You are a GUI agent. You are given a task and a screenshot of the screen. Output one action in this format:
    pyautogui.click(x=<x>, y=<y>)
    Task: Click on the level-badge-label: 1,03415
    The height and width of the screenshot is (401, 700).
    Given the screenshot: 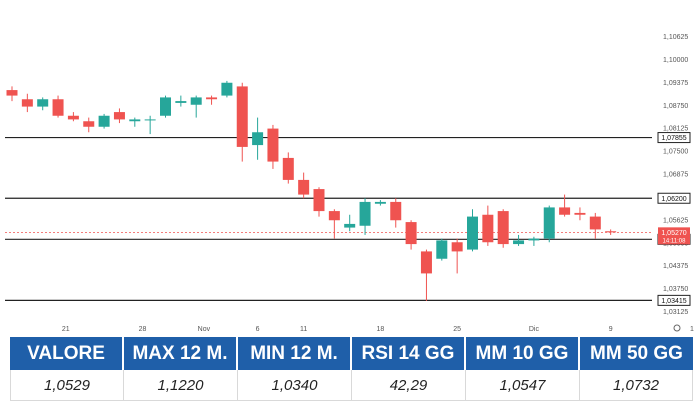 What is the action you would take?
    pyautogui.click(x=673, y=301)
    